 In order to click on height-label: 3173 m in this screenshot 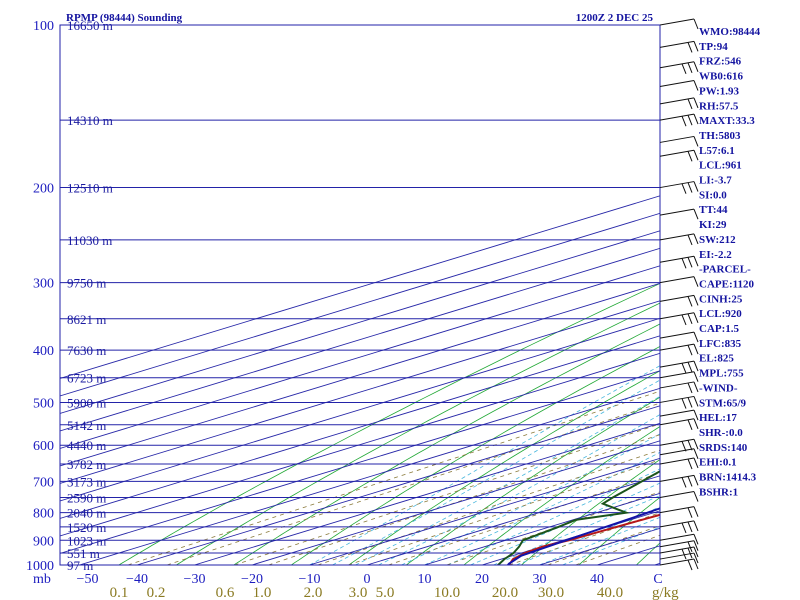, I will do `click(86, 481)`.